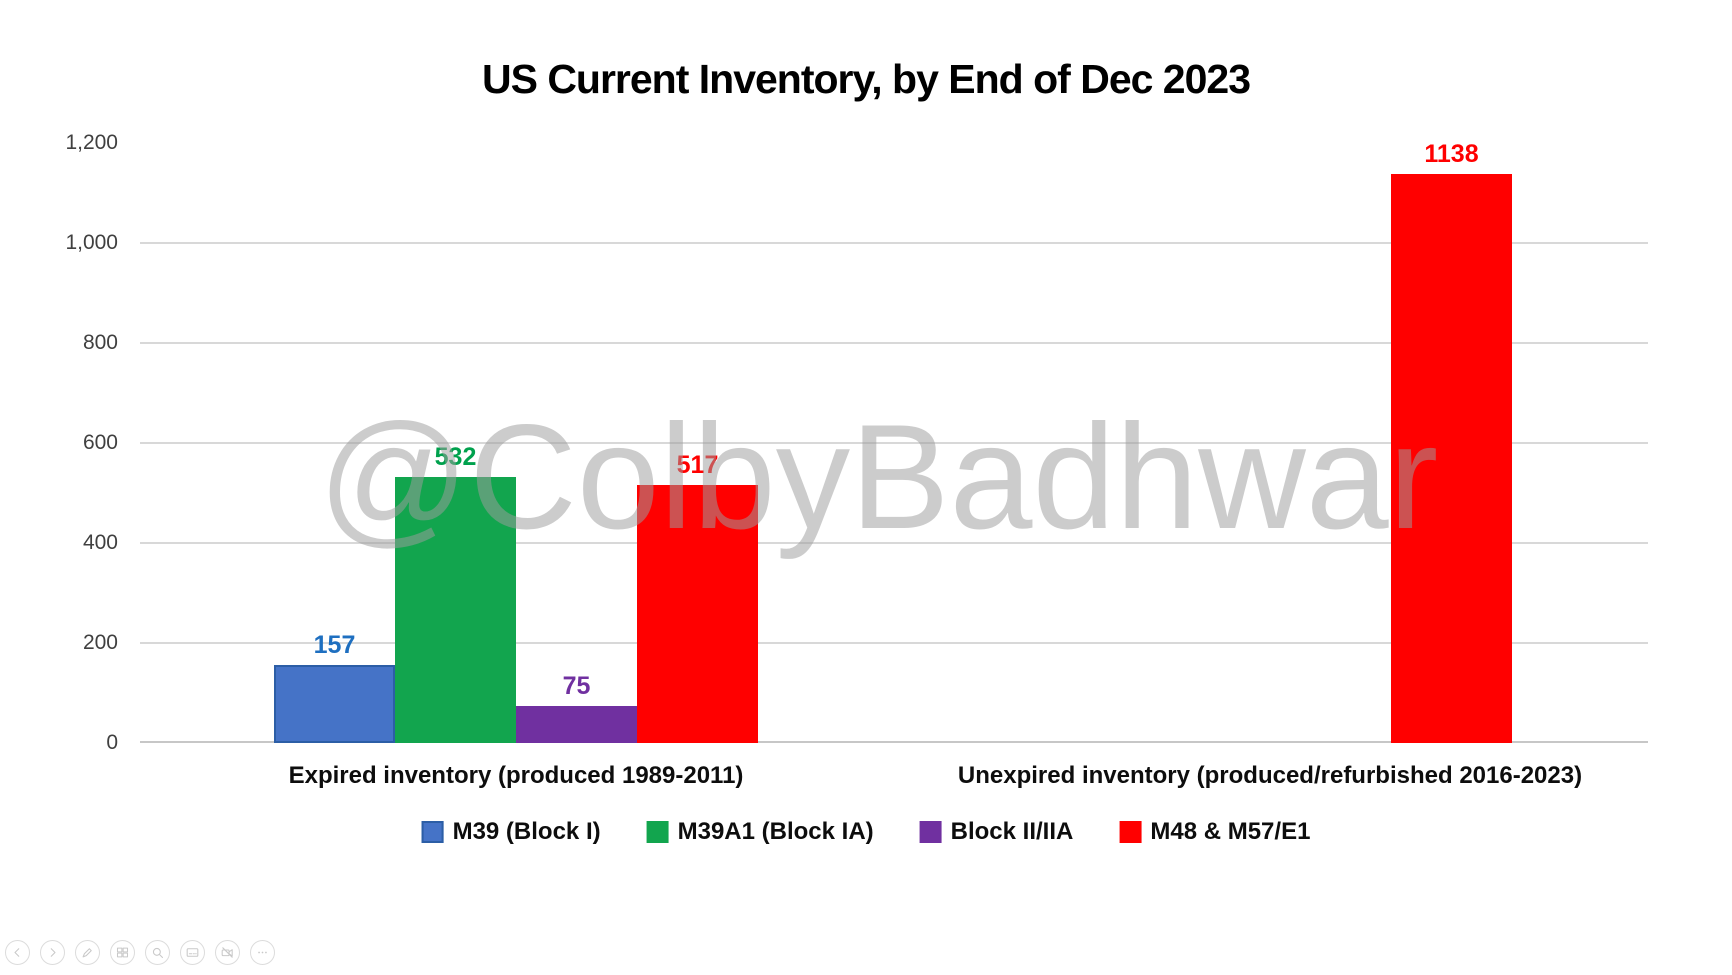 Image resolution: width=1732 pixels, height=975 pixels. I want to click on all-slides-icon, so click(122, 952).